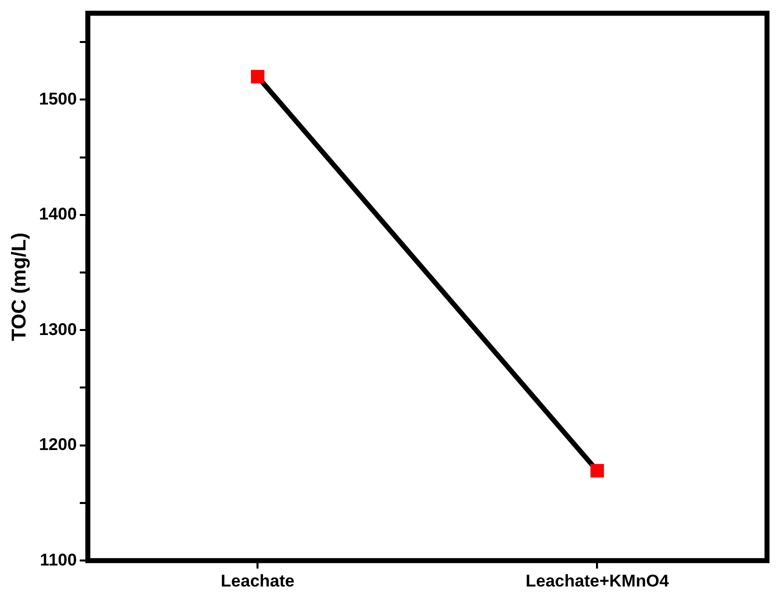  Describe the element at coordinates (19, 287) in the screenshot. I see `y-axis-title: TOC (mg/L)` at that location.